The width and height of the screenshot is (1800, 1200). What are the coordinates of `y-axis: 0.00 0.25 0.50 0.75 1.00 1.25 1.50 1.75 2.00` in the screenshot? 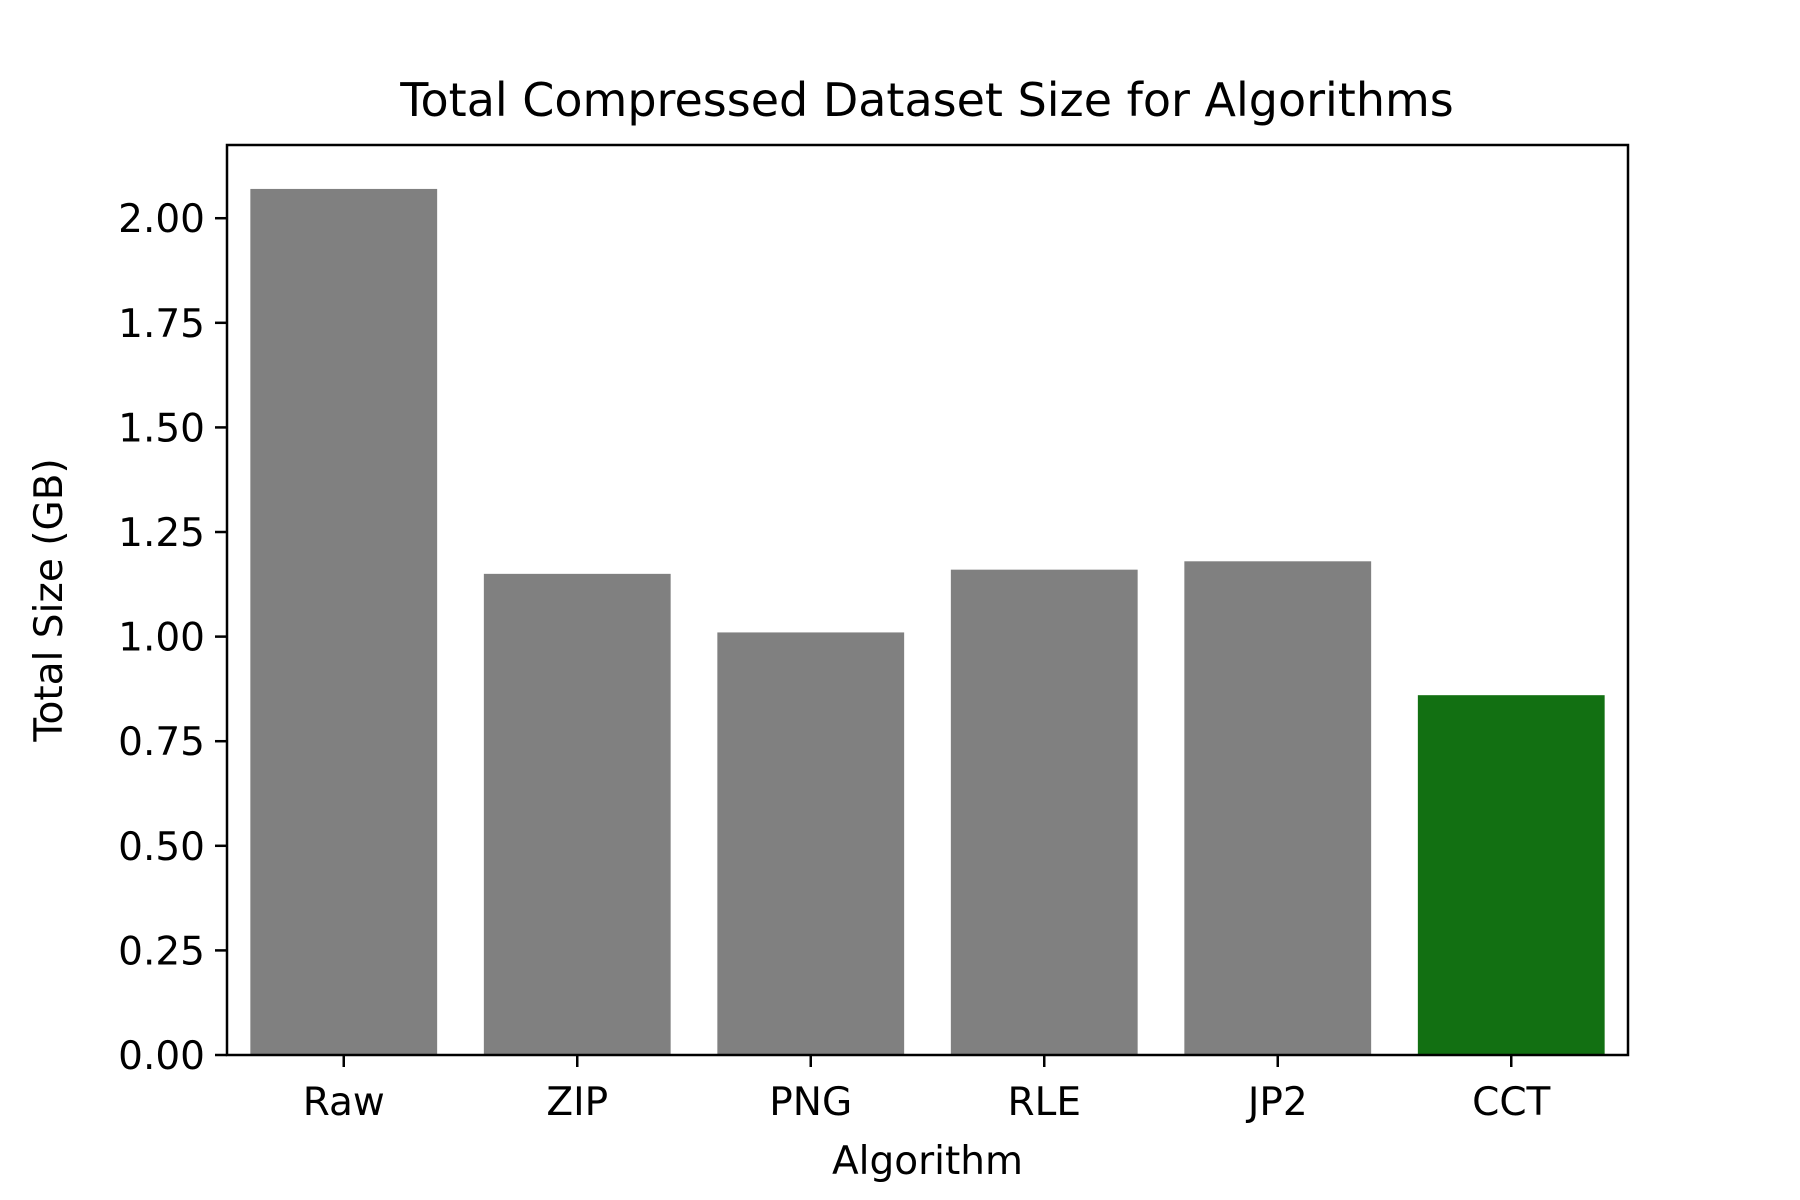 It's located at (172, 638).